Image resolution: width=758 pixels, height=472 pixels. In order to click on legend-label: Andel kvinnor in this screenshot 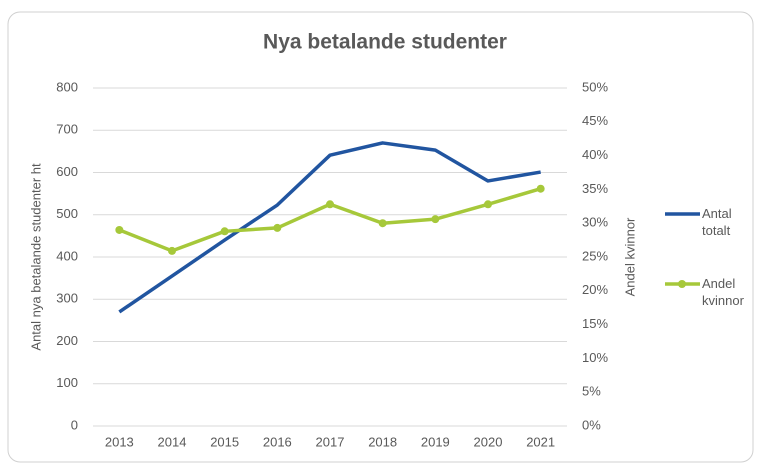, I will do `click(723, 292)`.